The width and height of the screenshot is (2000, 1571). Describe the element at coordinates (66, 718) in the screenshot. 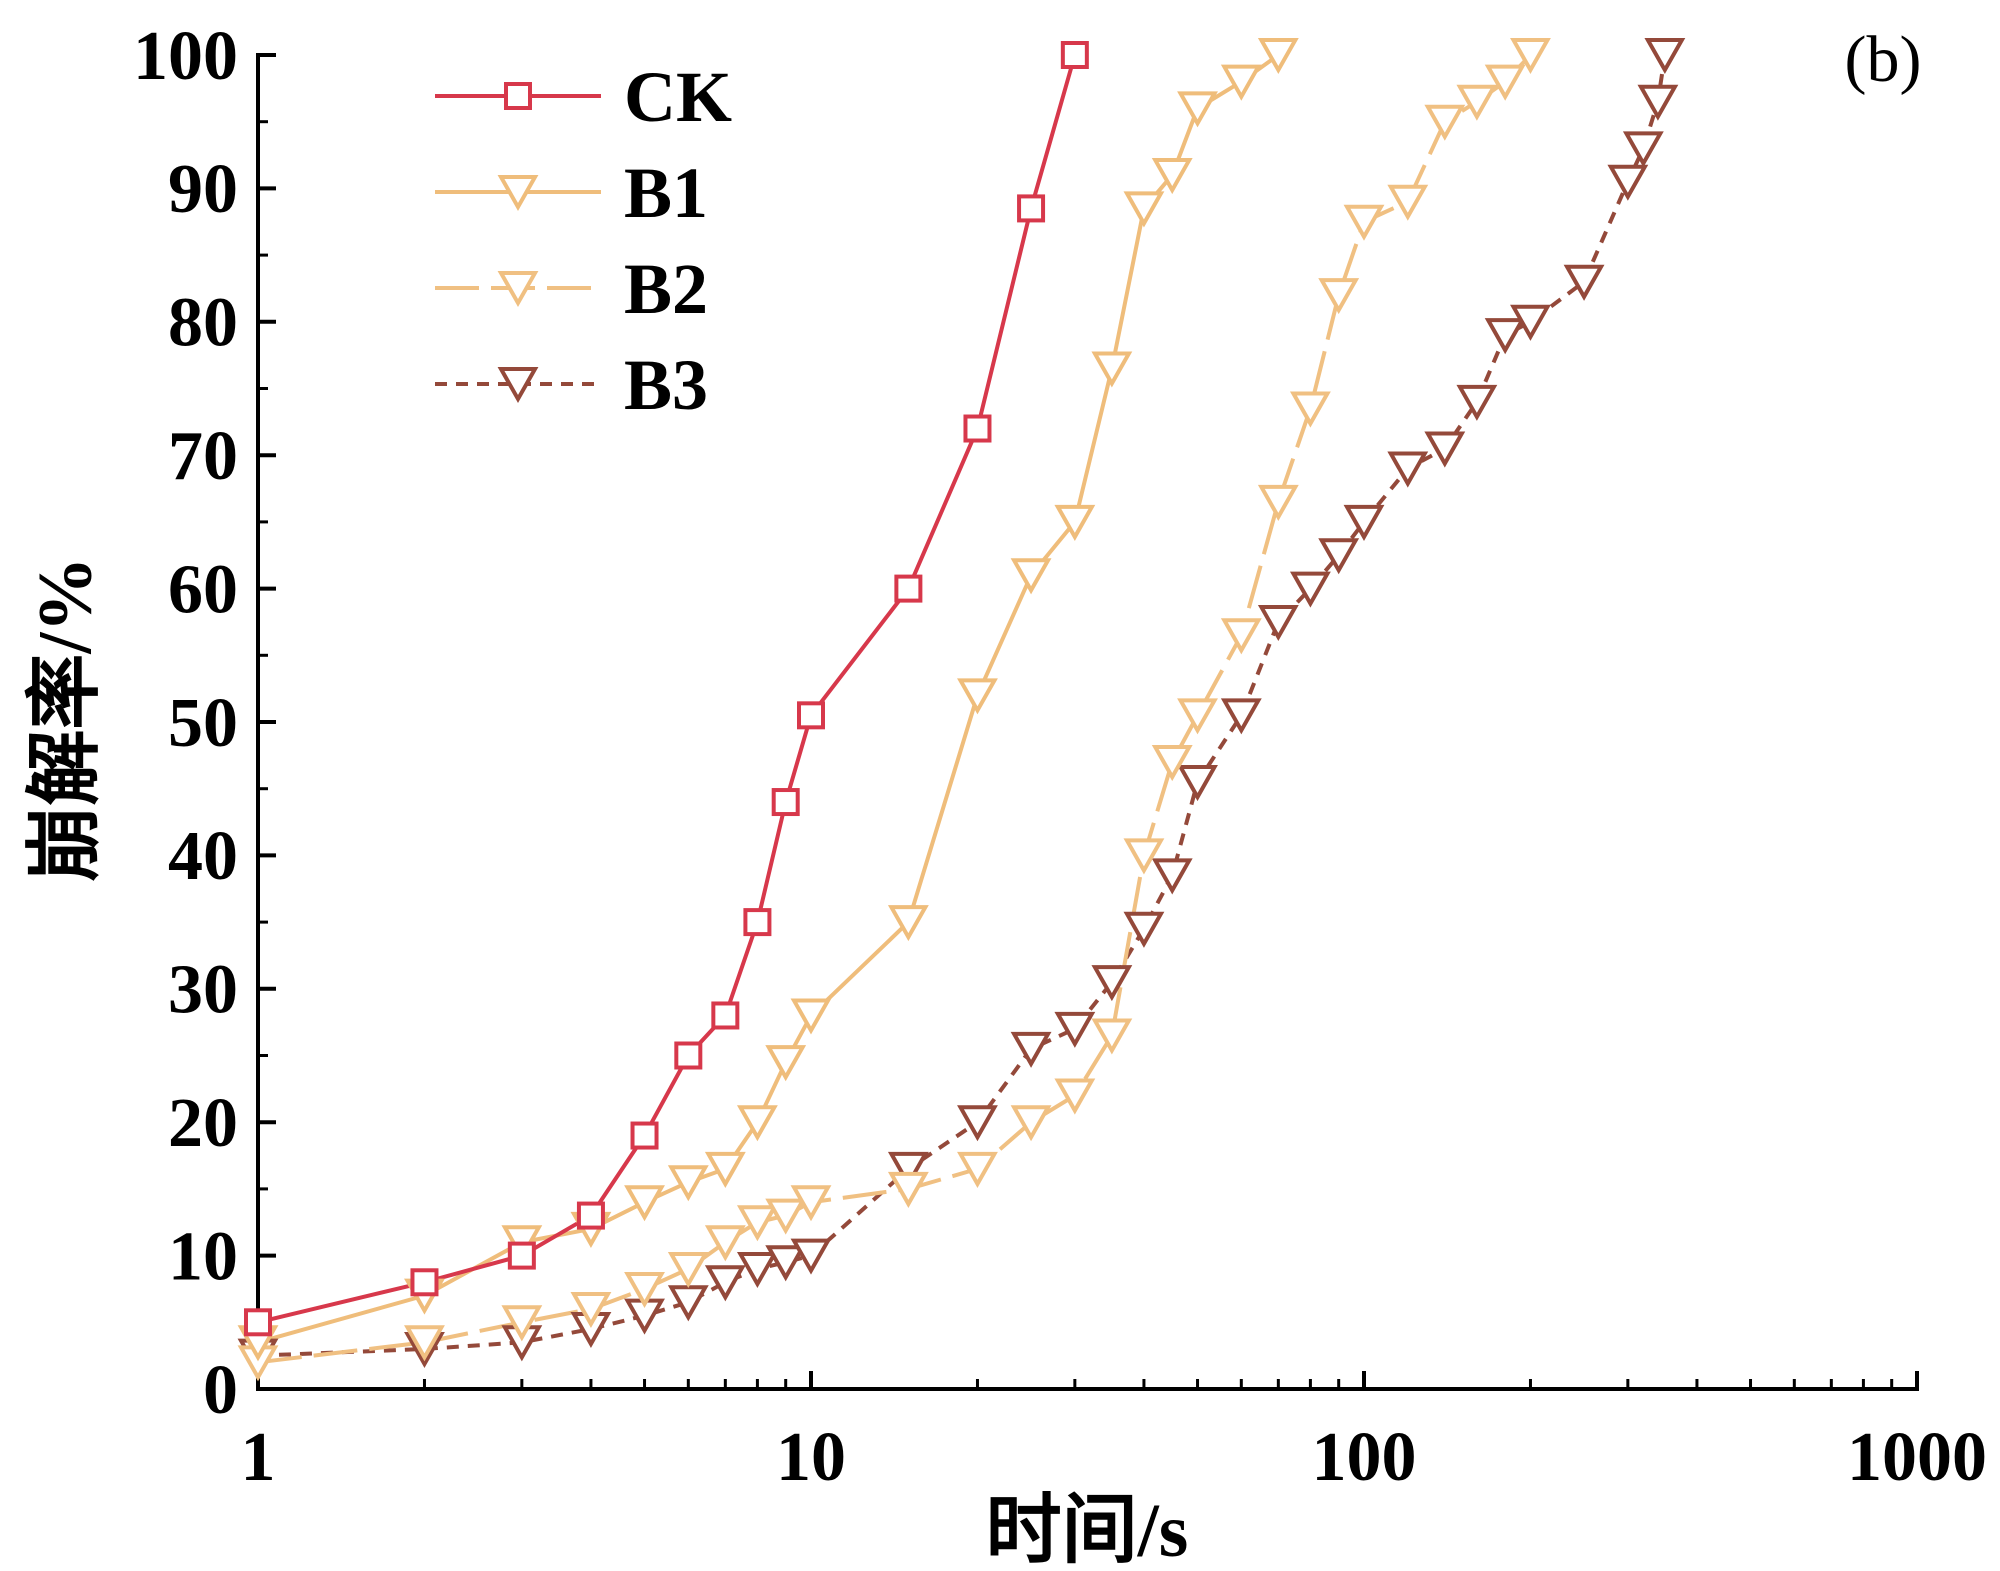

I see `y-axis-title: 崩解率/%` at that location.